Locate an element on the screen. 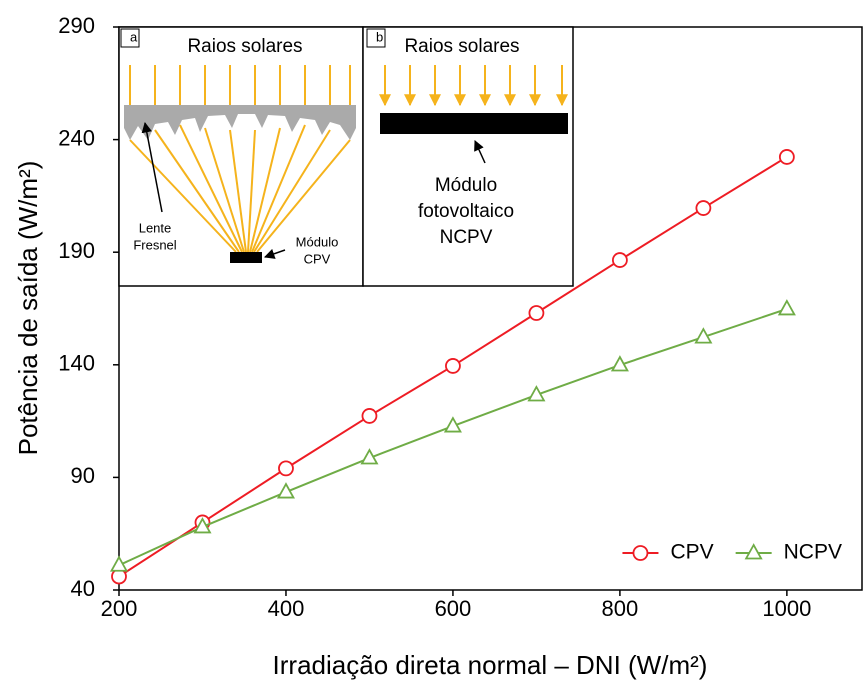 This screenshot has height=684, width=863. inset-label: fotovoltaico is located at coordinates (466, 211).